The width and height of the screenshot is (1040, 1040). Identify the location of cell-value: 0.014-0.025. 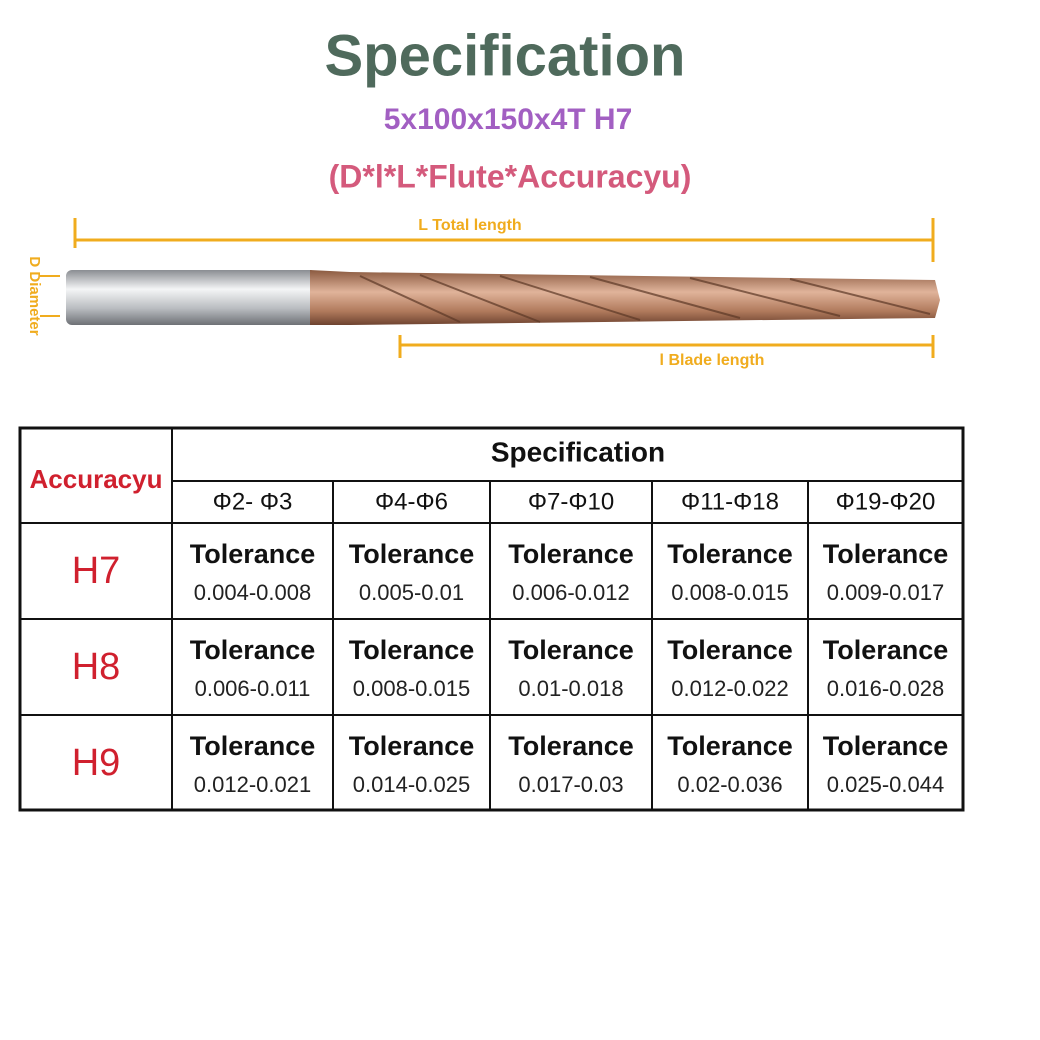
(411, 784).